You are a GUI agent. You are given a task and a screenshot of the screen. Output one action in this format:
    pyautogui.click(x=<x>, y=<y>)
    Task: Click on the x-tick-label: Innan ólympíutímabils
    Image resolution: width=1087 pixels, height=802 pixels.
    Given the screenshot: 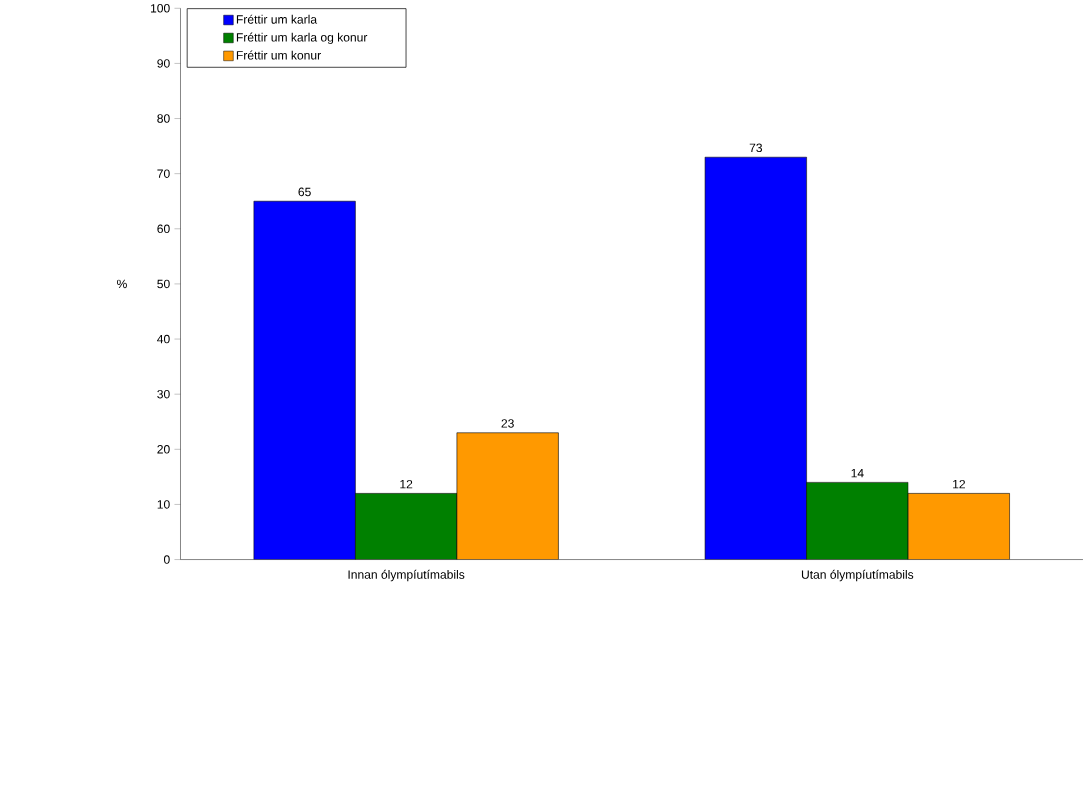 What is the action you would take?
    pyautogui.click(x=406, y=575)
    